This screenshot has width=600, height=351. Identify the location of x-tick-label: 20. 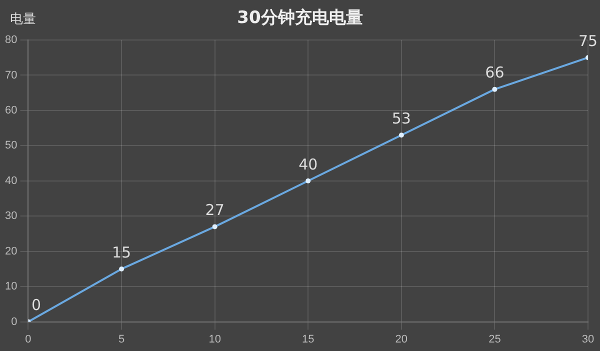
(401, 339).